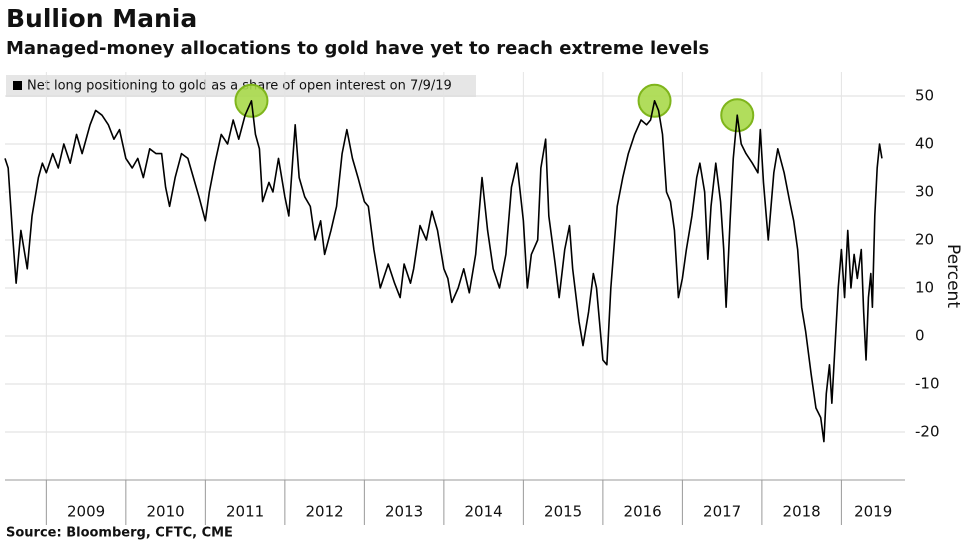  Describe the element at coordinates (722, 512) in the screenshot. I see `x-tick-label: 2017` at that location.